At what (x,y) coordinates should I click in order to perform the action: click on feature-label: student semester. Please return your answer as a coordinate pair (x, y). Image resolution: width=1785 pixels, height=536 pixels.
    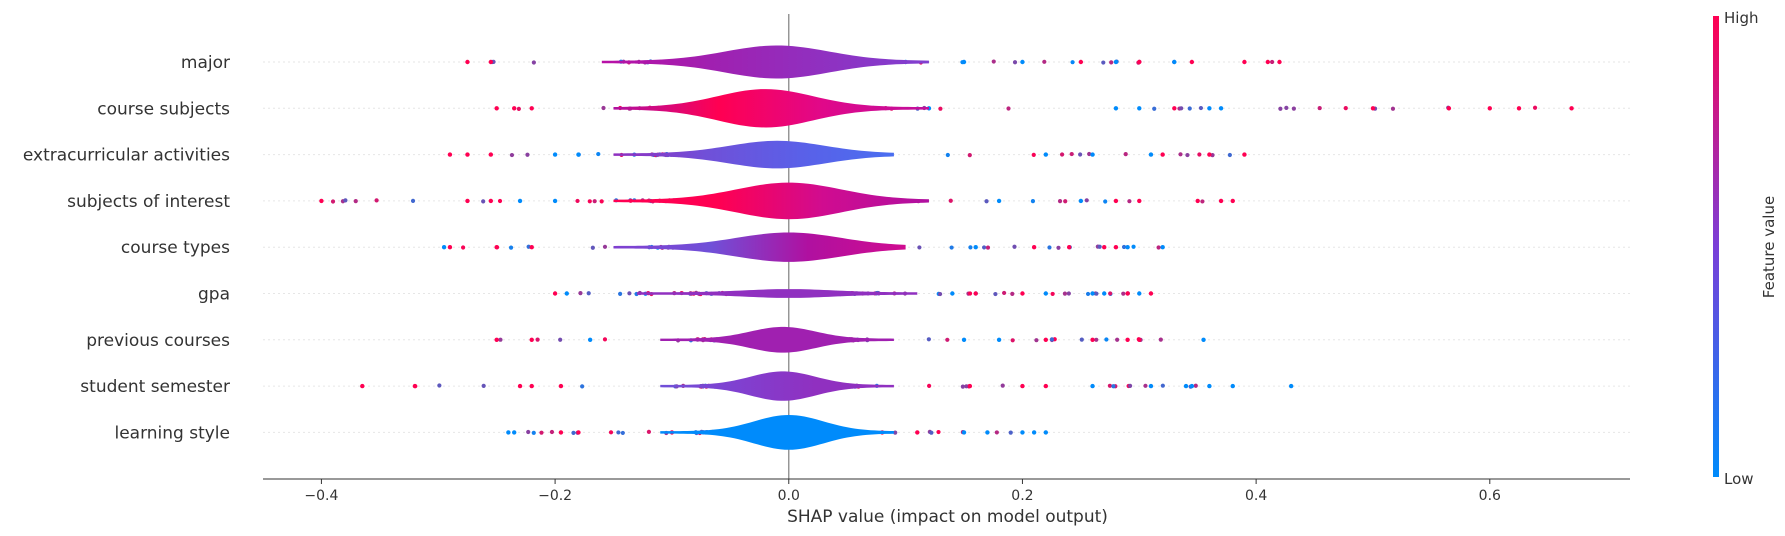
    Looking at the image, I should click on (155, 387).